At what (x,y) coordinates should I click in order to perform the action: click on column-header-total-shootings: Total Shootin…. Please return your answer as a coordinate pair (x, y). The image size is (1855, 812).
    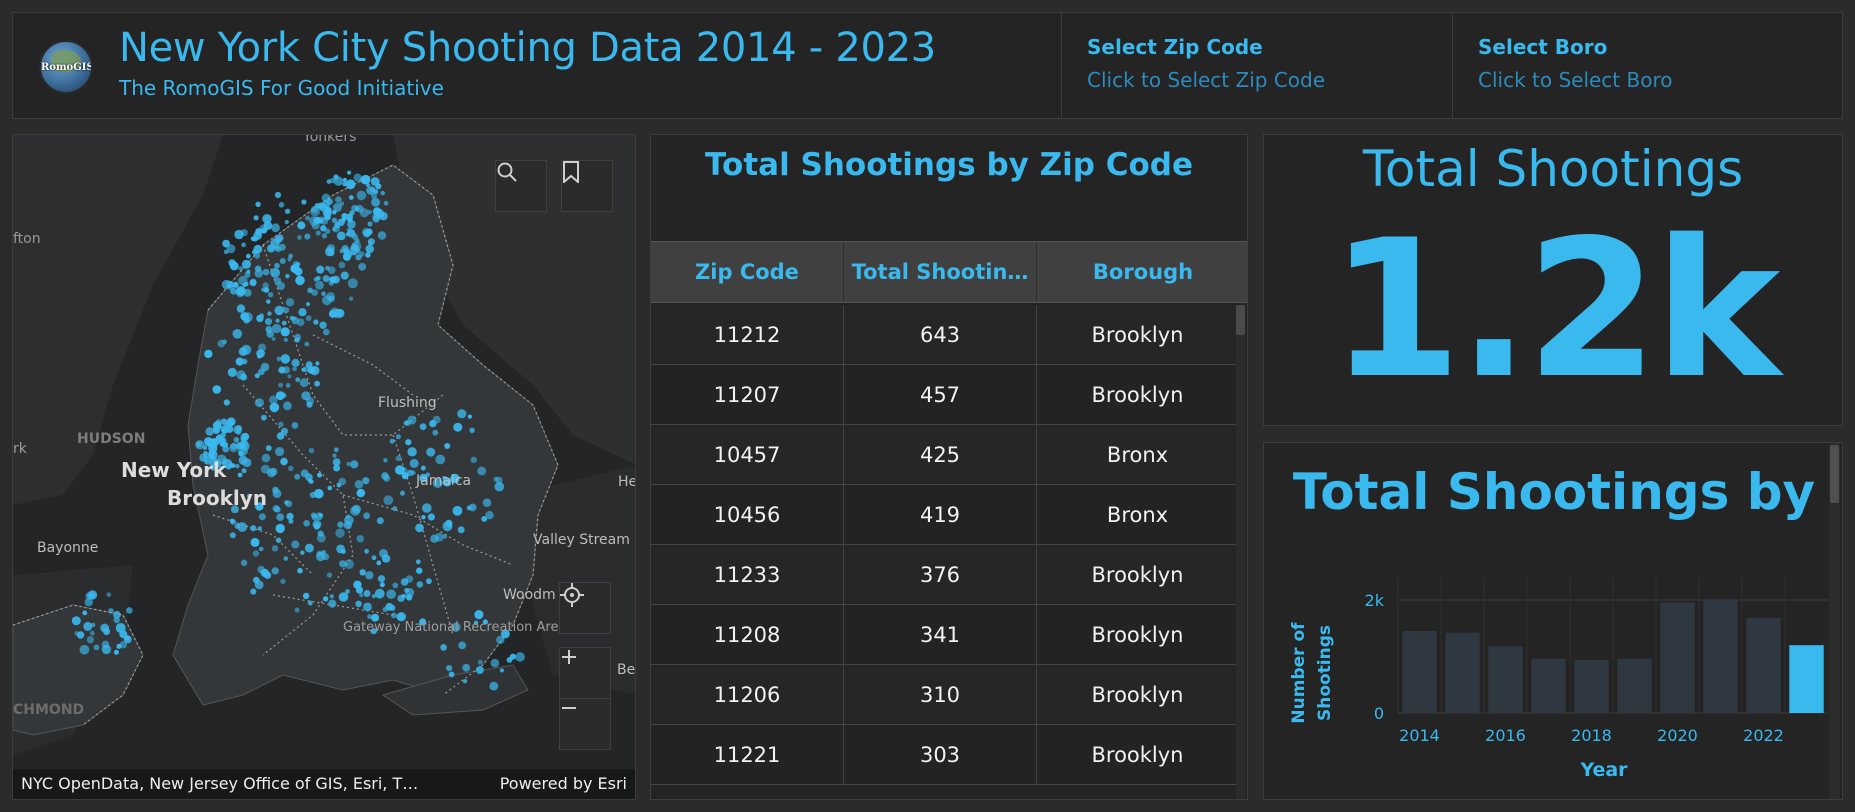
    Looking at the image, I should click on (940, 272).